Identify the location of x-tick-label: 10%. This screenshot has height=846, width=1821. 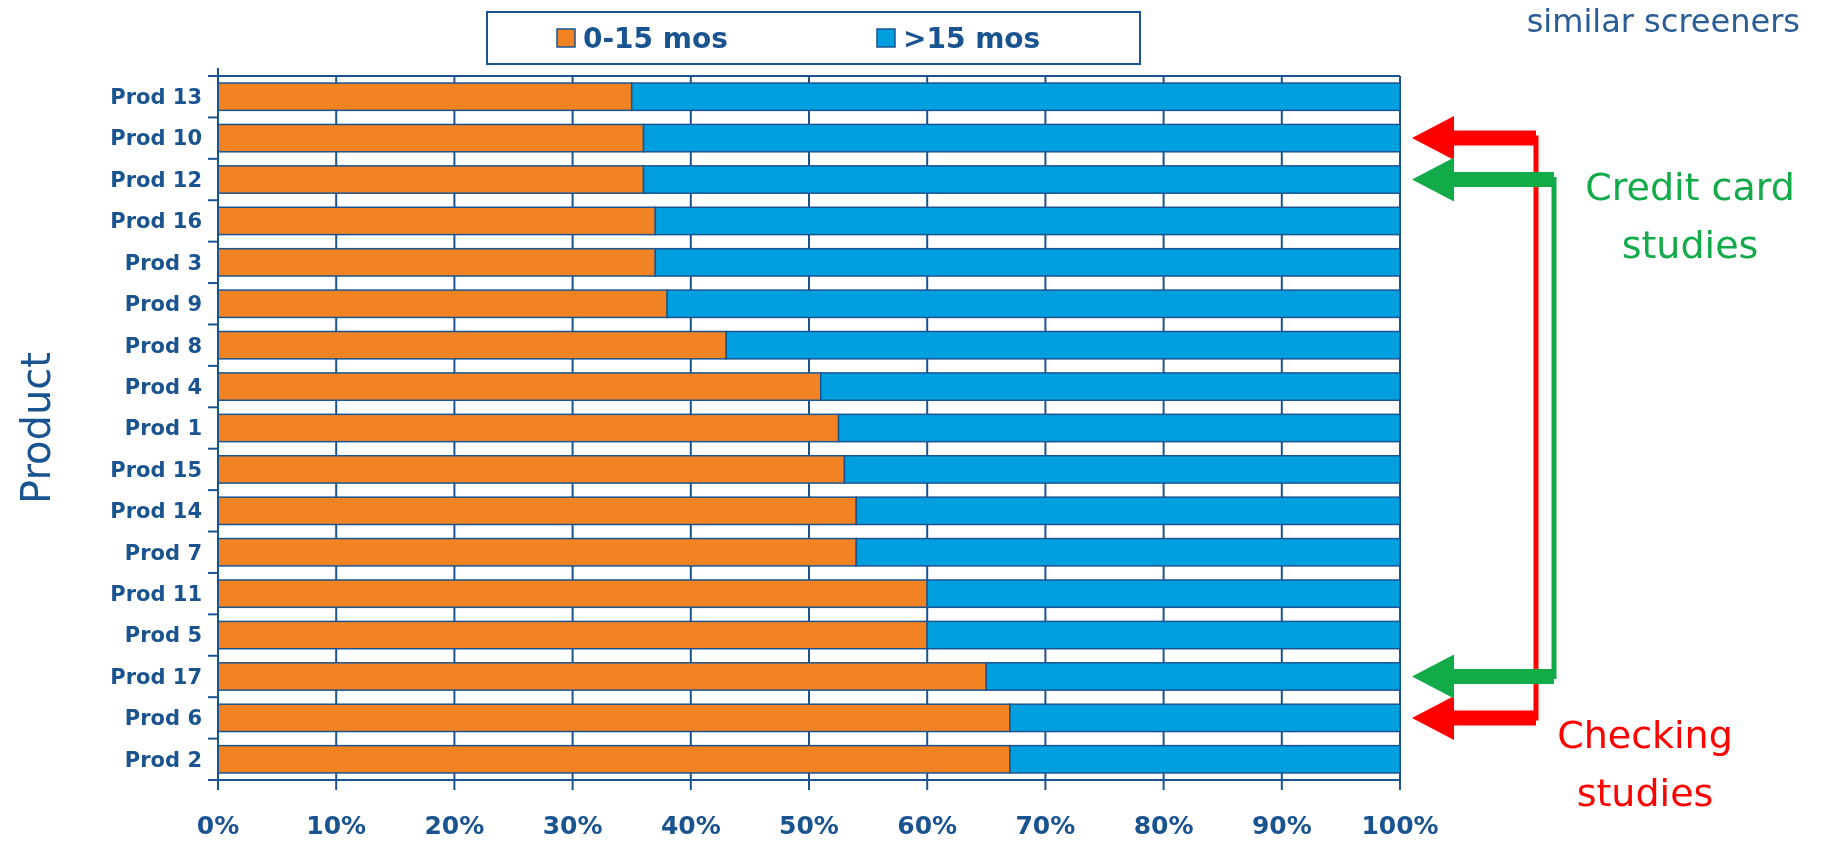
(336, 825).